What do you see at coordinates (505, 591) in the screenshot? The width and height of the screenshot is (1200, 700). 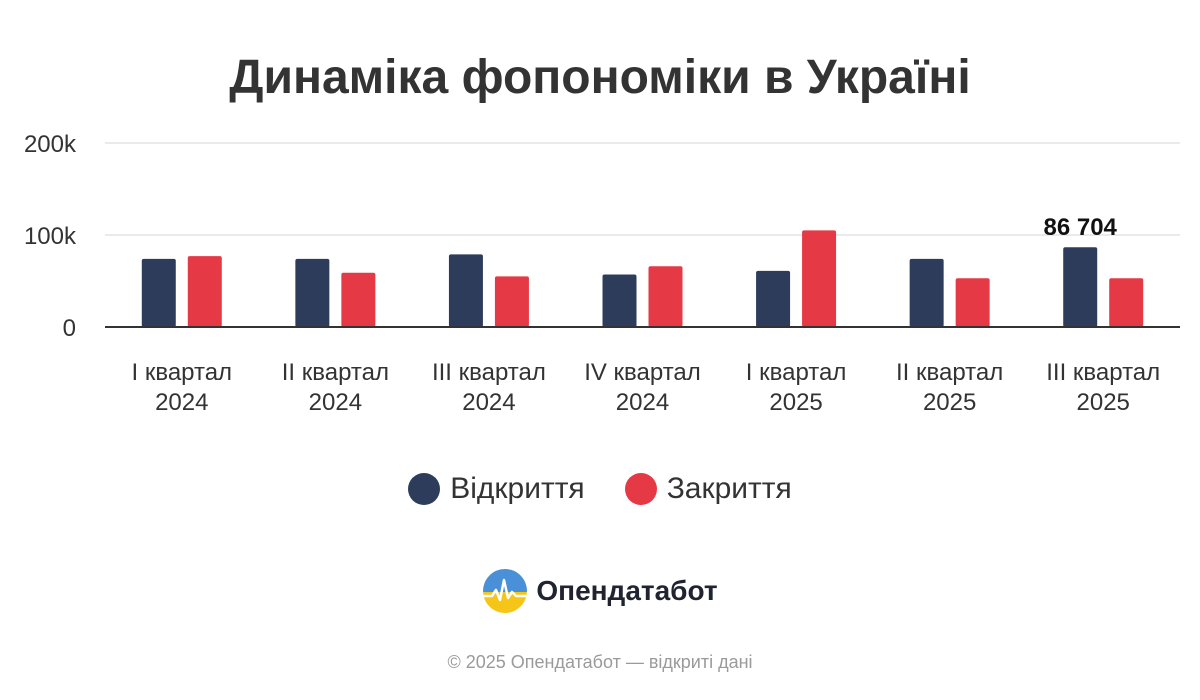 I see `opendatabot-logo-icon` at bounding box center [505, 591].